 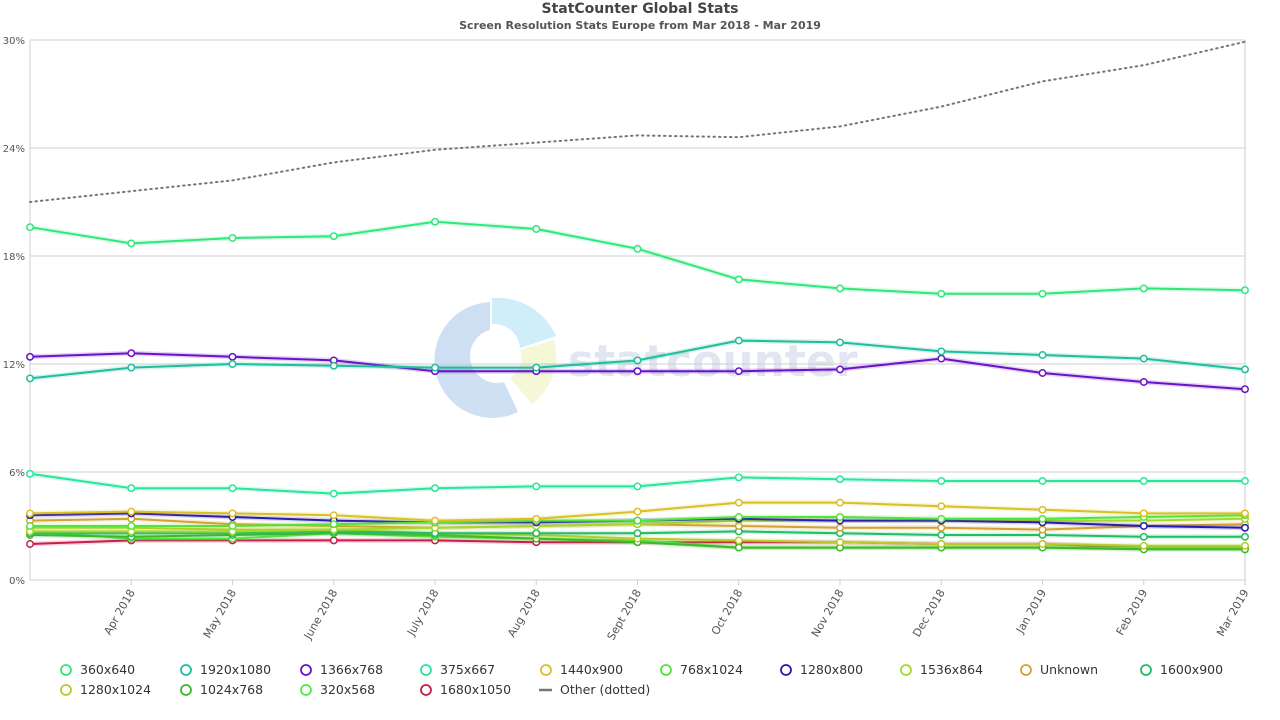 What do you see at coordinates (1058, 669) in the screenshot?
I see `legend-item: Unknown` at bounding box center [1058, 669].